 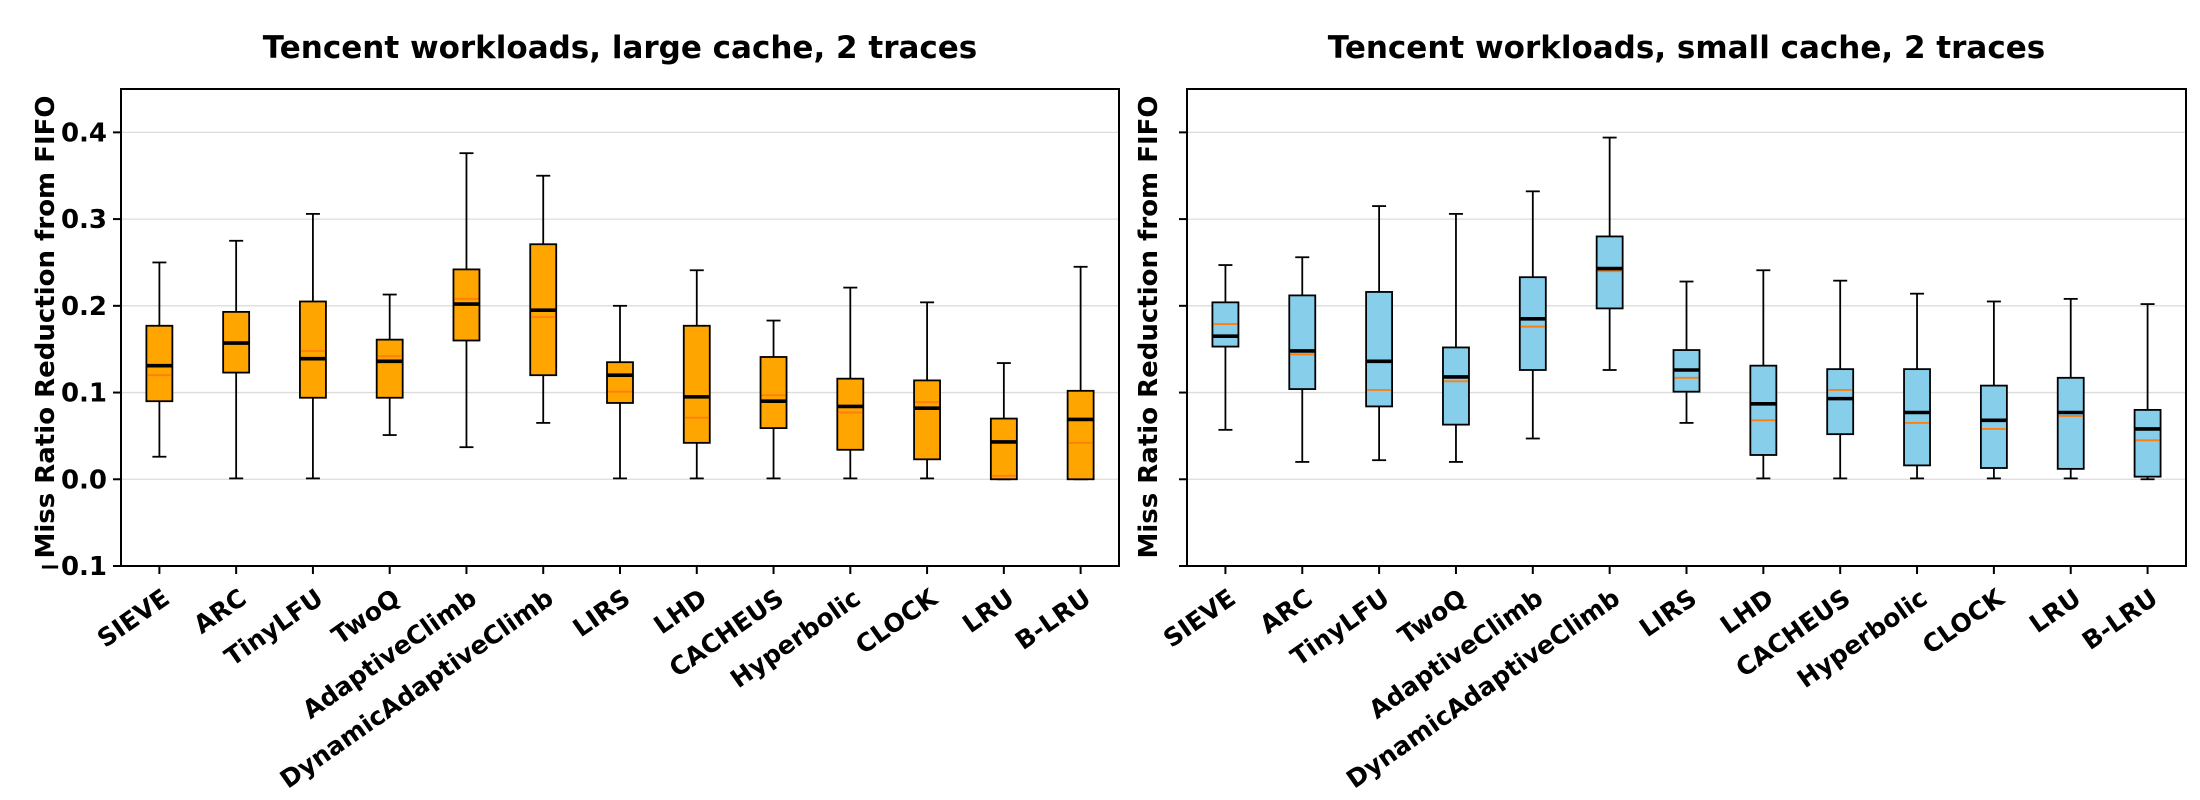 I want to click on ytick-label: 0.1, so click(x=84, y=394).